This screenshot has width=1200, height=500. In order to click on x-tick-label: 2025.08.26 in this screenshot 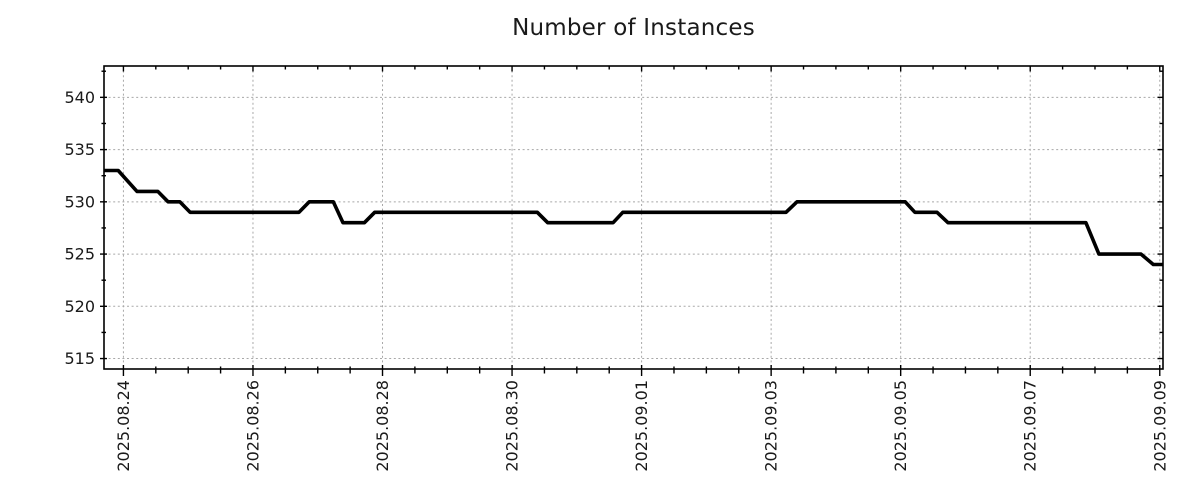, I will do `click(252, 426)`.